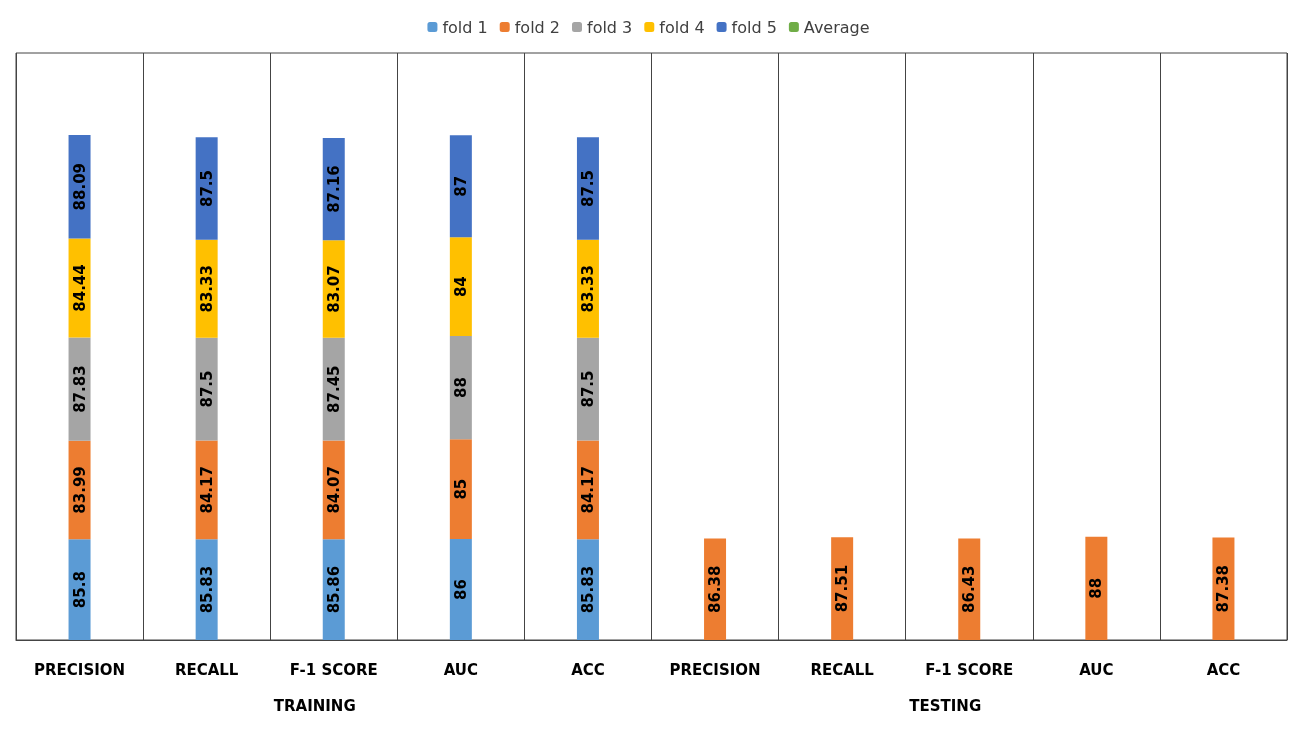  Describe the element at coordinates (537, 27) in the screenshot. I see `legend-label: fold 2` at that location.